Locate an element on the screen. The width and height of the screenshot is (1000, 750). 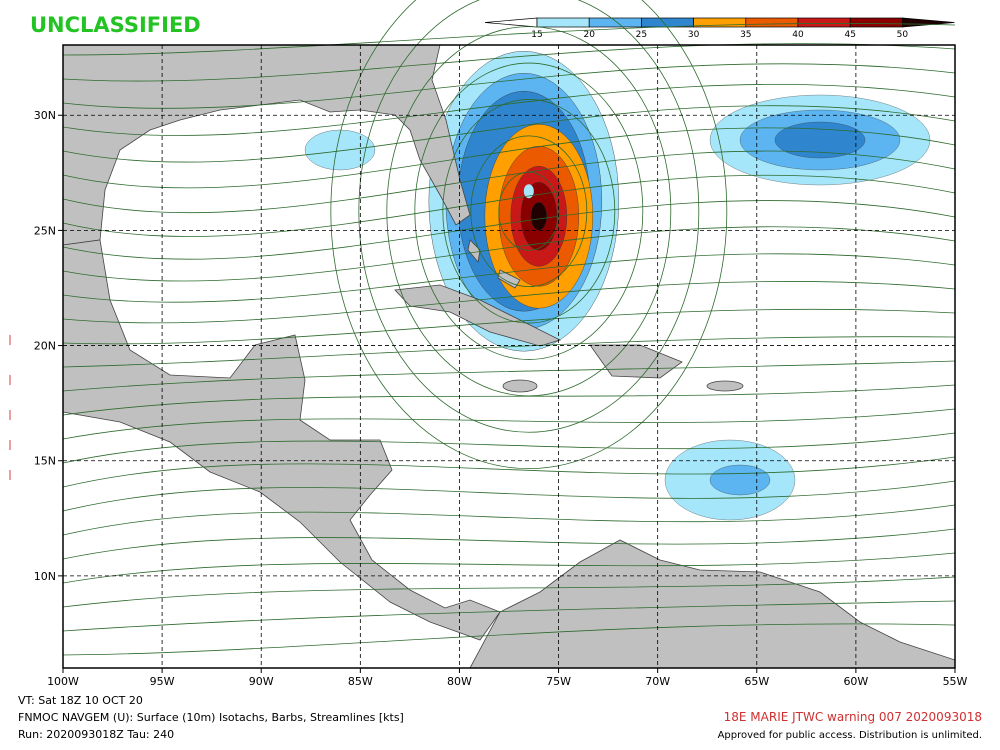
jamaica is located at coordinates (520, 386).